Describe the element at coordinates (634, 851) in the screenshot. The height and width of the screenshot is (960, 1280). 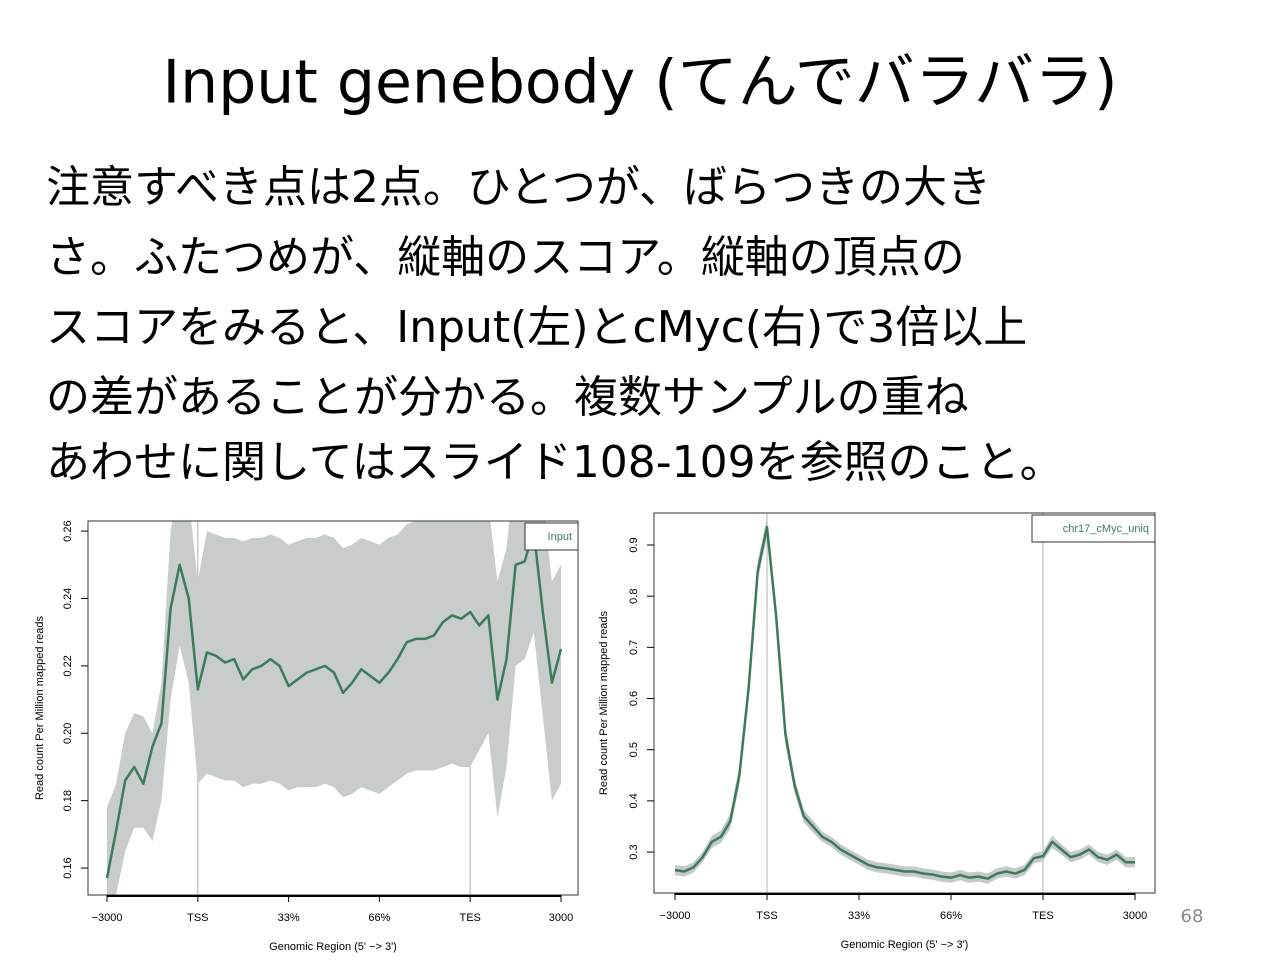
I see `y-tick-label: 0.3` at that location.